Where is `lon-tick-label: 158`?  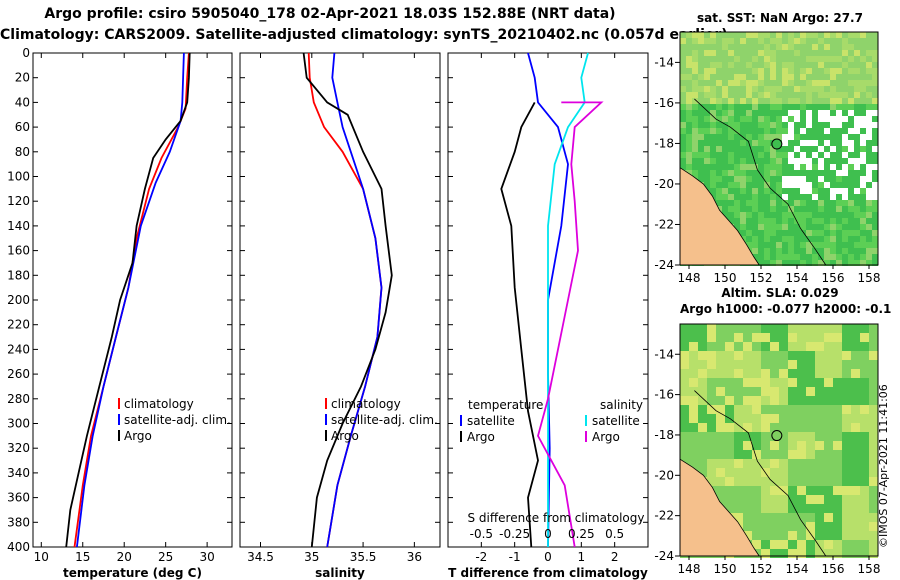 lon-tick-label: 158 is located at coordinates (869, 278).